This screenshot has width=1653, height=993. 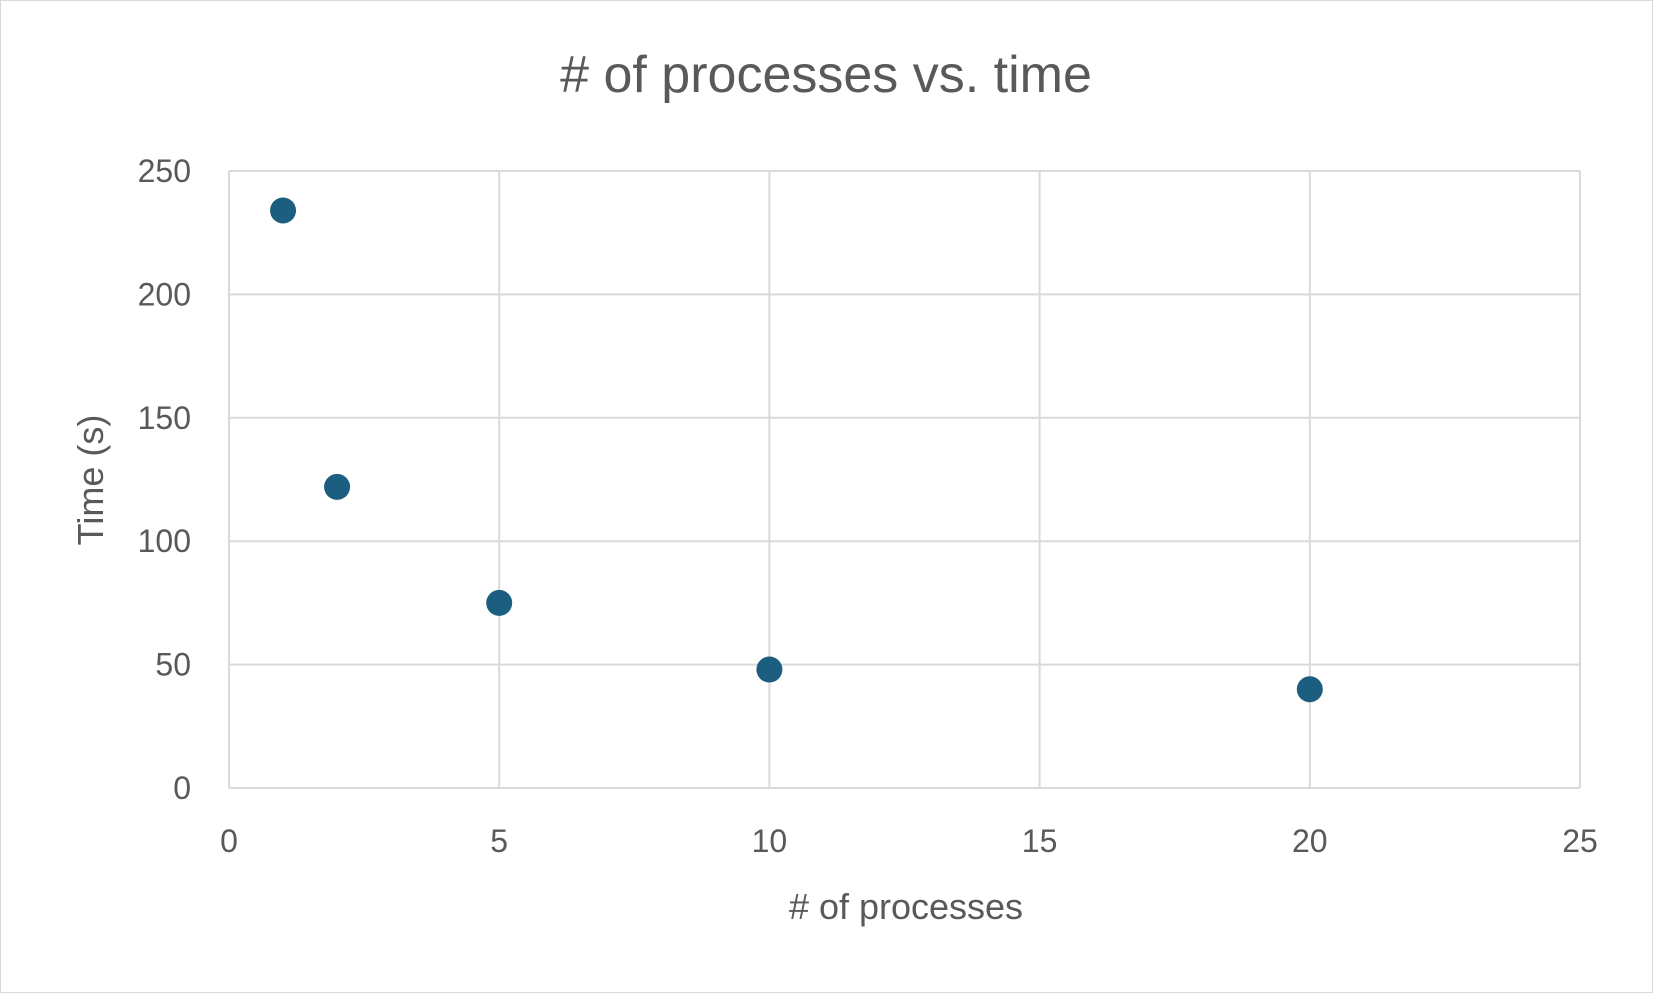 What do you see at coordinates (182, 788) in the screenshot?
I see `y-tick-label-0: 0` at bounding box center [182, 788].